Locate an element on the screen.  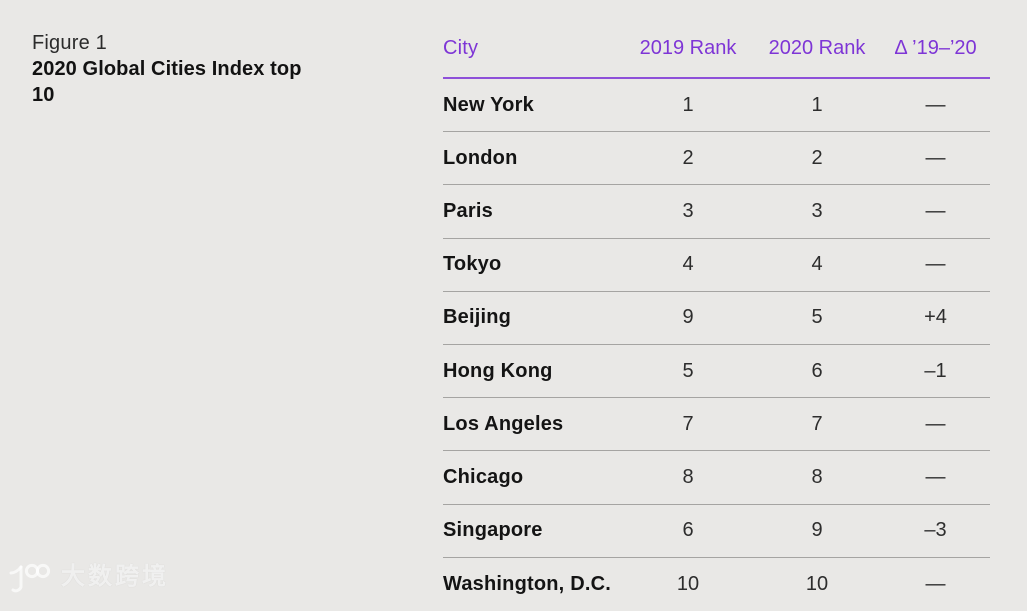
rank-2019: 3 is located at coordinates (688, 210).